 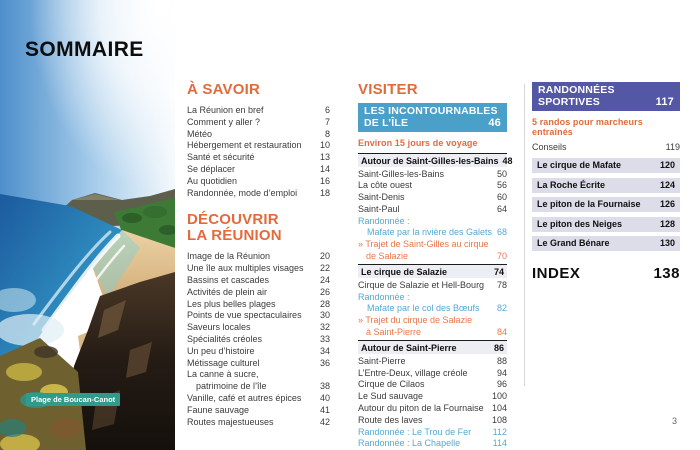 I want to click on toc-item-label: Activités de plein air, so click(x=227, y=291).